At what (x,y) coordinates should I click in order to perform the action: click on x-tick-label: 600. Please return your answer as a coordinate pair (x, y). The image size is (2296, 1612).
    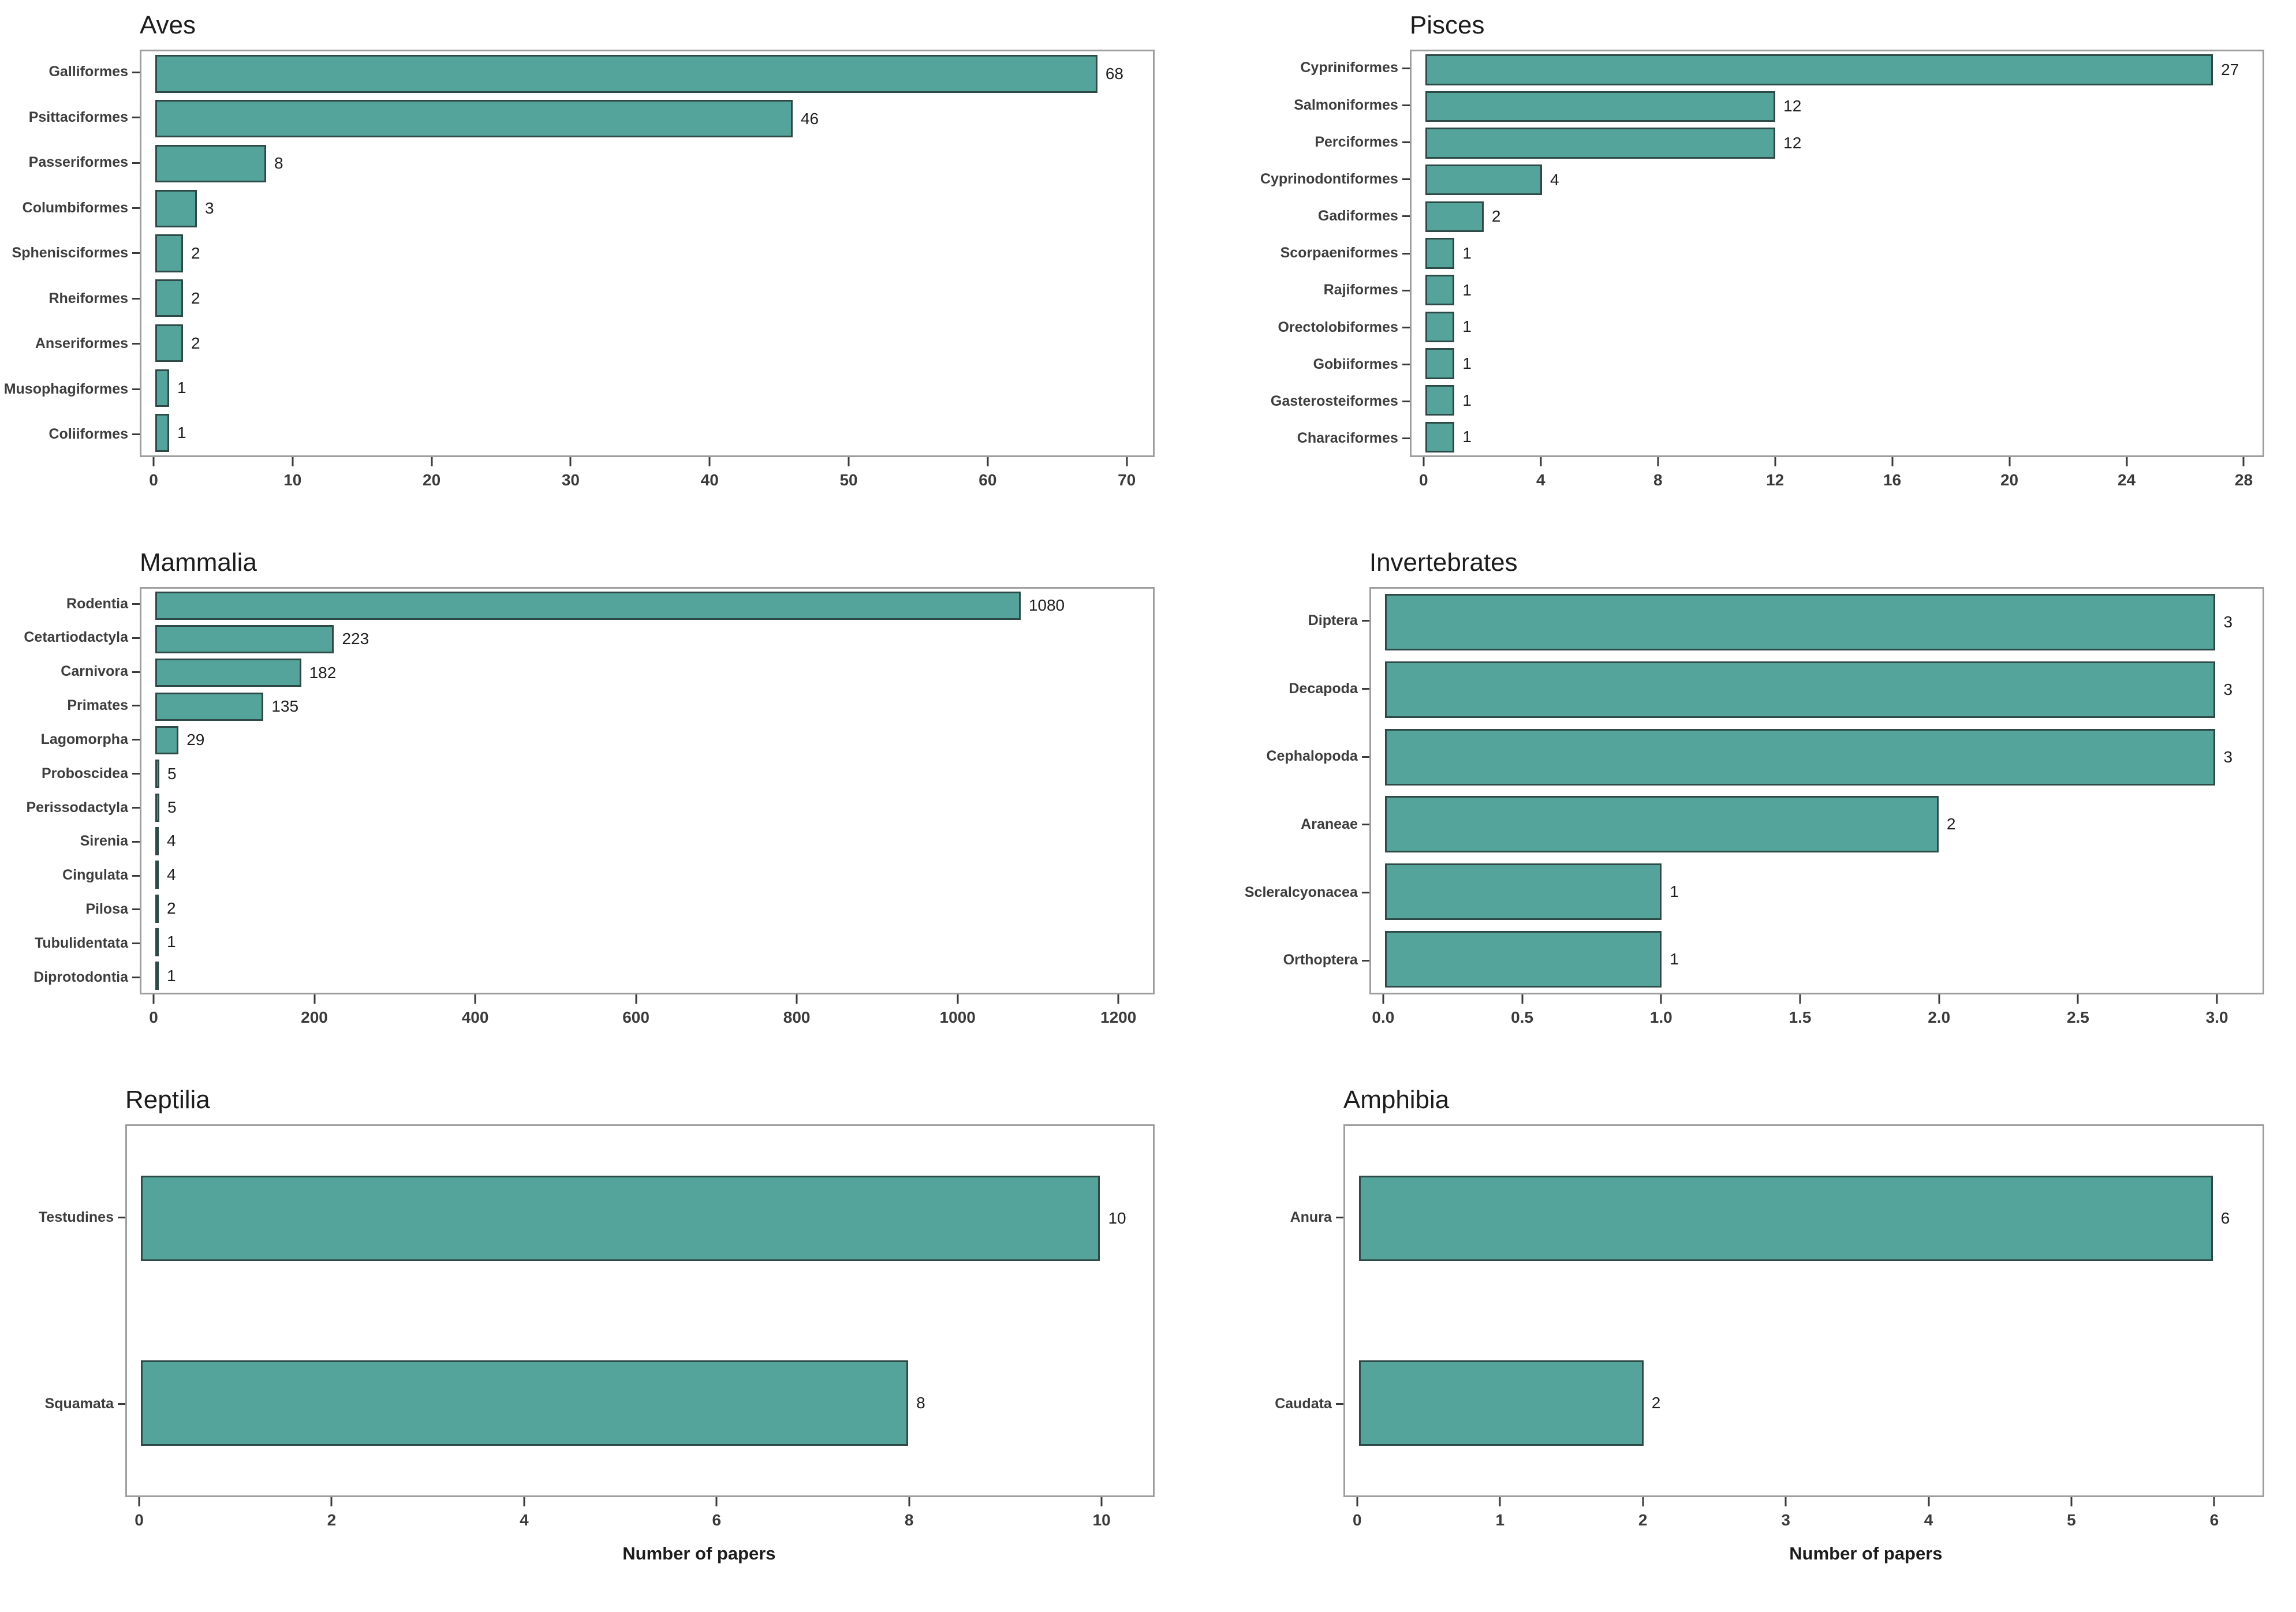
    Looking at the image, I should click on (635, 1017).